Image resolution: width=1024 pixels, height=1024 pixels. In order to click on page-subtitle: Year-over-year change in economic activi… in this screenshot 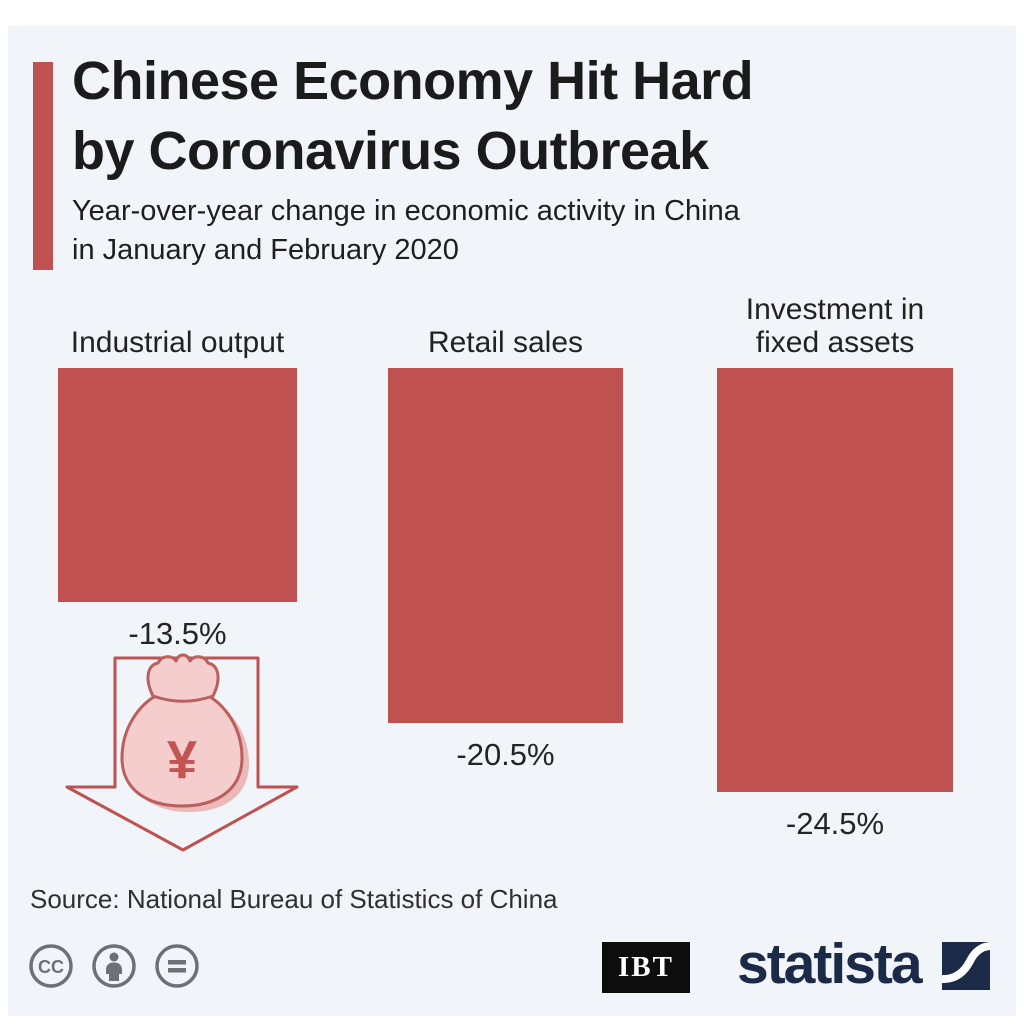, I will do `click(406, 231)`.